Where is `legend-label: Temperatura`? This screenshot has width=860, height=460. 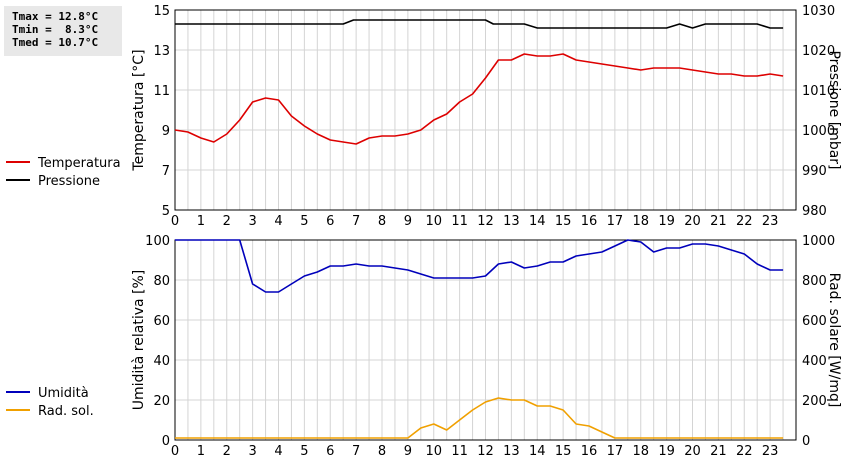
legend-label: Temperatura is located at coordinates (79, 163).